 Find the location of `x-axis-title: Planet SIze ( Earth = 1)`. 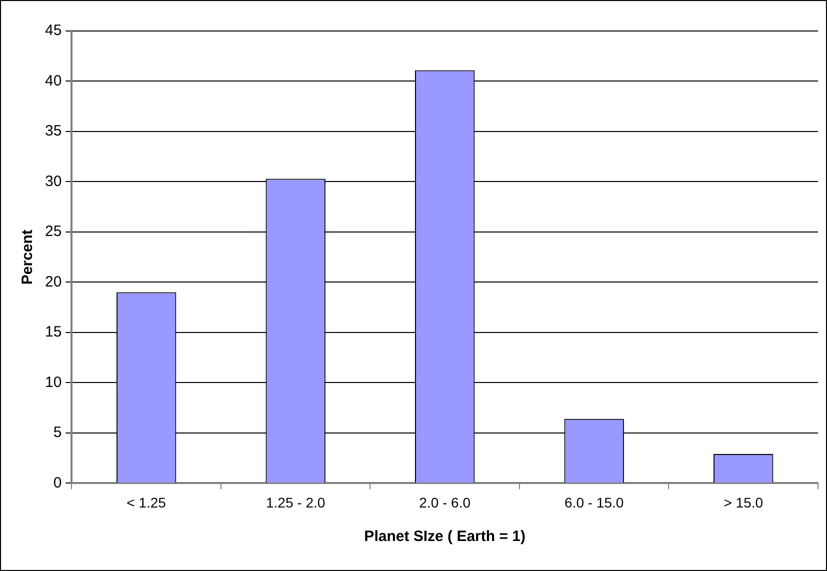

x-axis-title: Planet SIze ( Earth = 1) is located at coordinates (445, 537).